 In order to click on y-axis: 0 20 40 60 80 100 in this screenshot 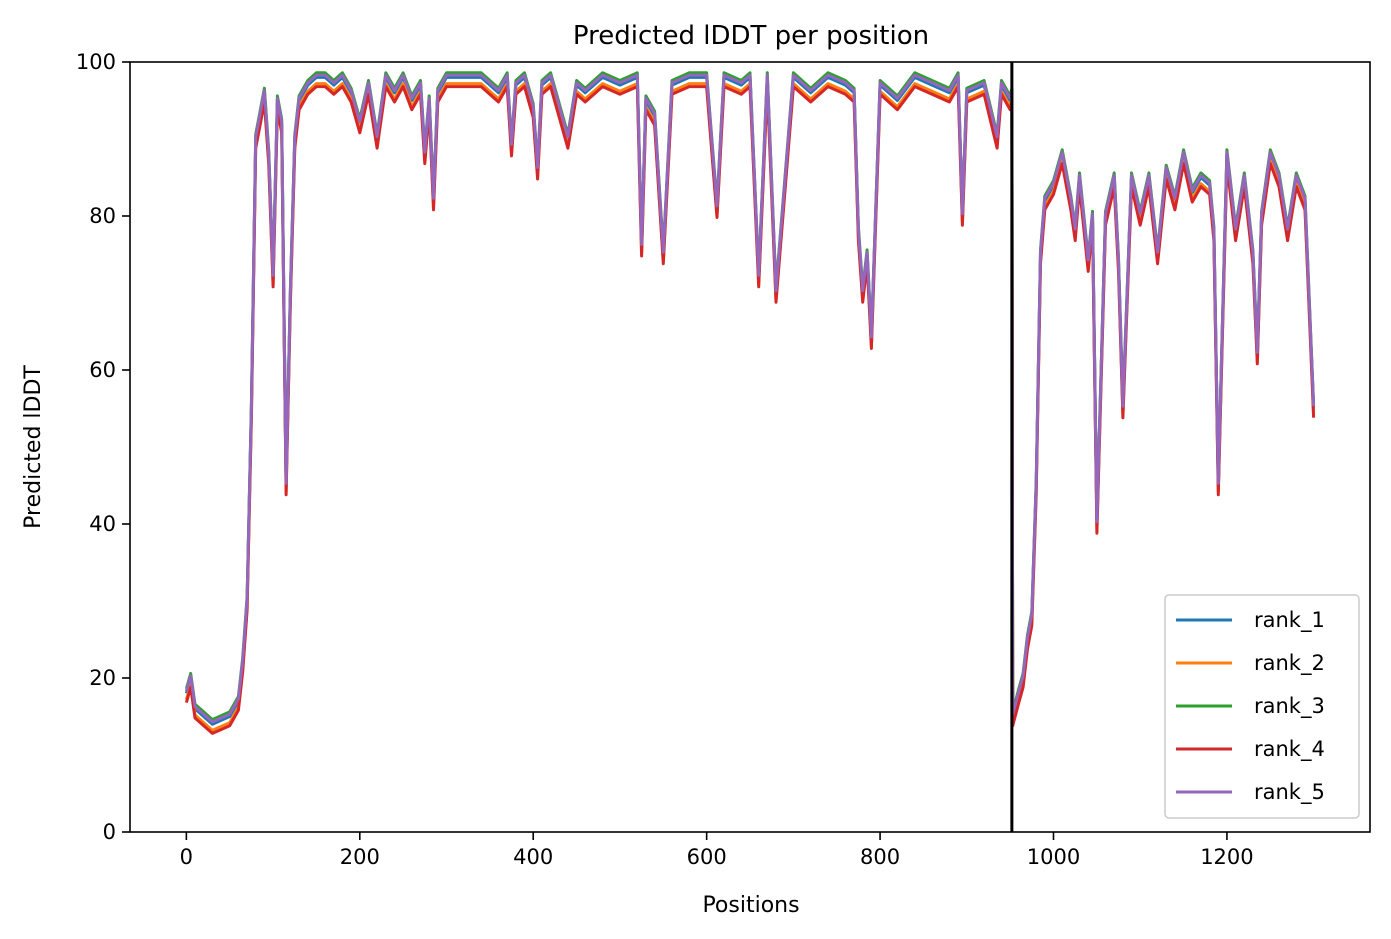, I will do `click(103, 447)`.